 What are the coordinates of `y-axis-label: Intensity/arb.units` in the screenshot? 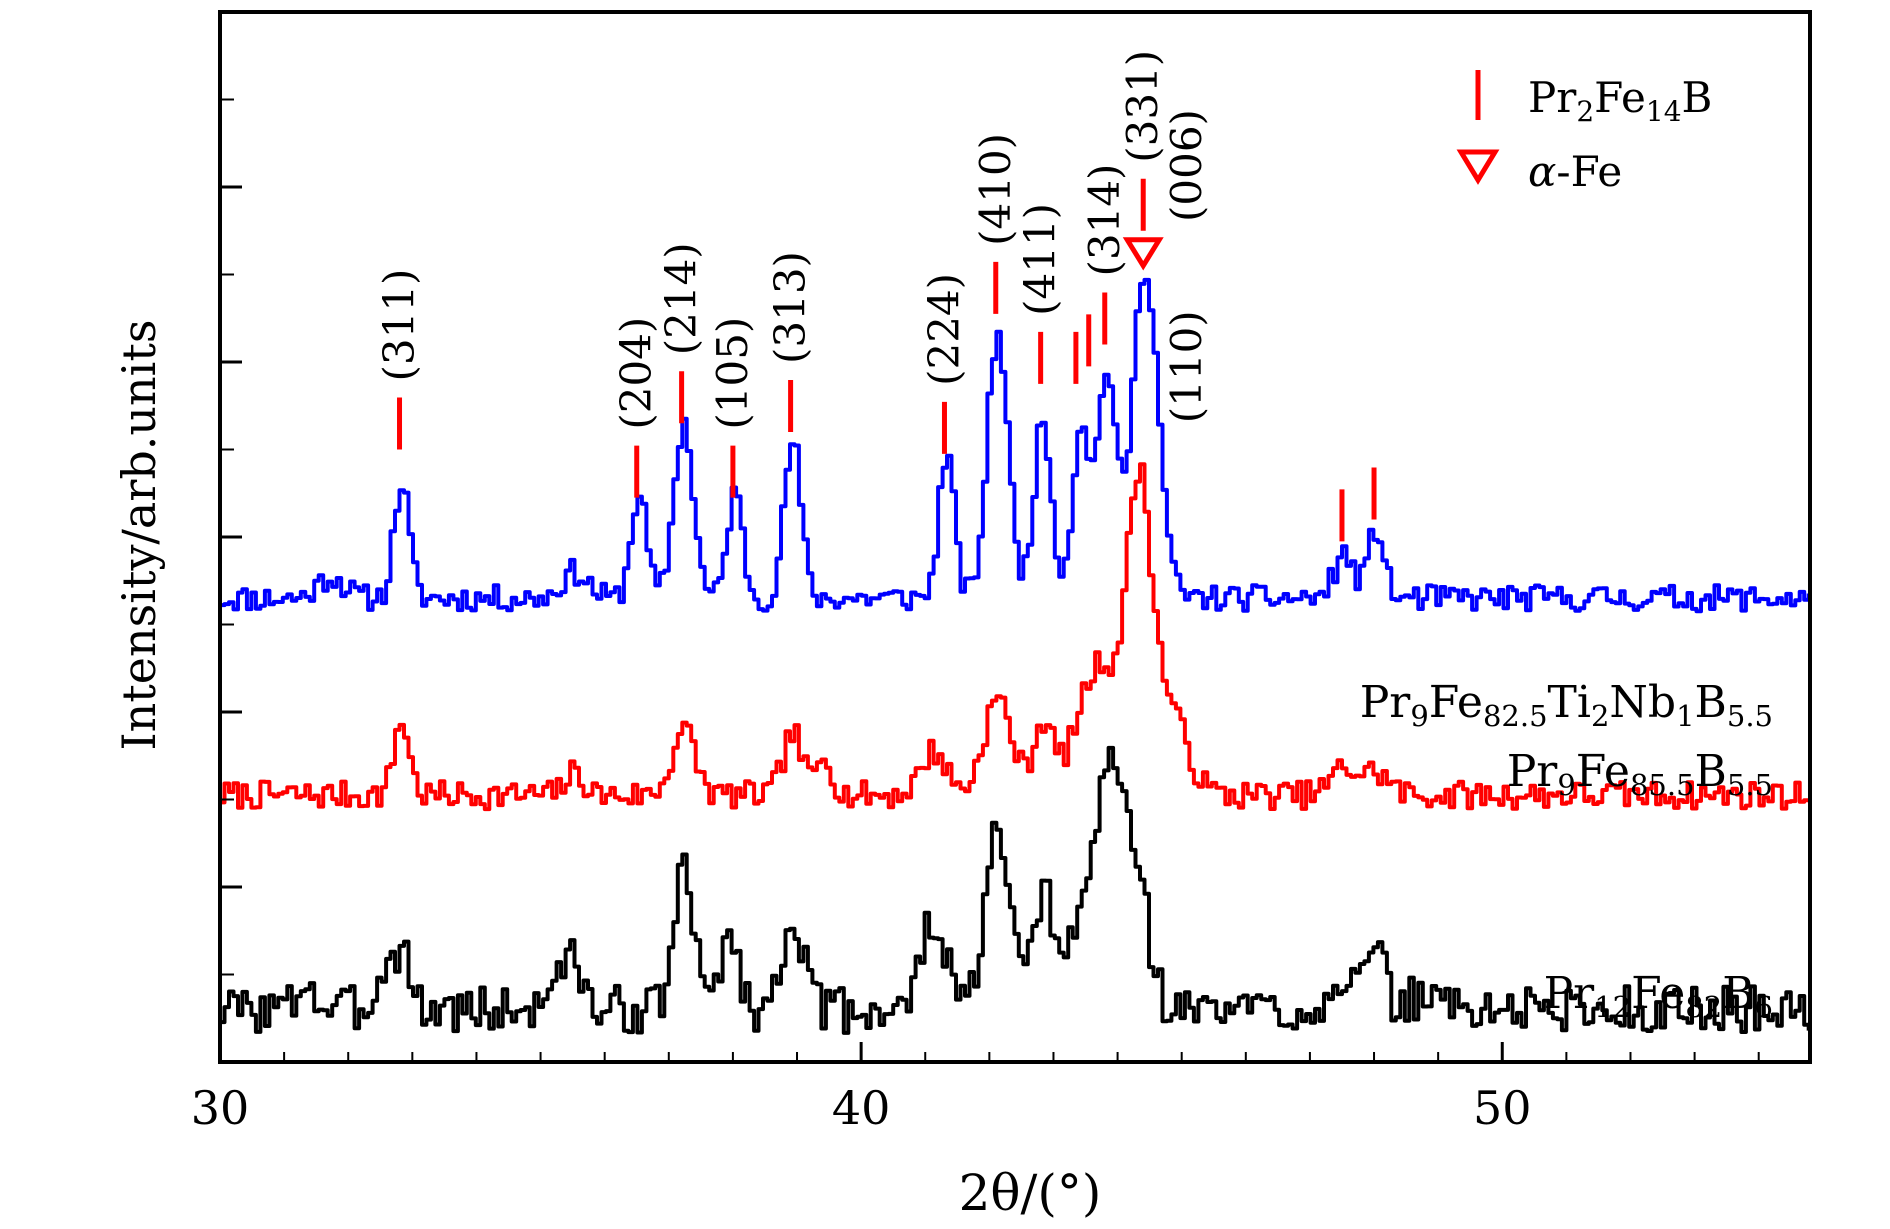 It's located at (139, 535).